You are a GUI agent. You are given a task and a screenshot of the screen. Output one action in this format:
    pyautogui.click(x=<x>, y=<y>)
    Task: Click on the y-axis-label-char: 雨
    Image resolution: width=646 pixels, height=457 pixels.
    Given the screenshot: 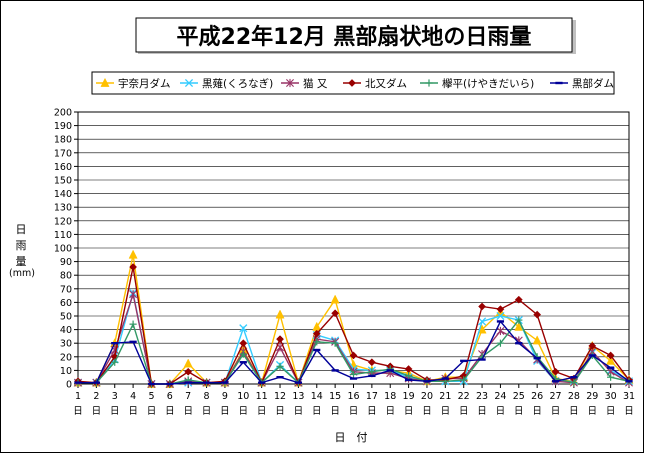 What is the action you would take?
    pyautogui.click(x=21, y=245)
    